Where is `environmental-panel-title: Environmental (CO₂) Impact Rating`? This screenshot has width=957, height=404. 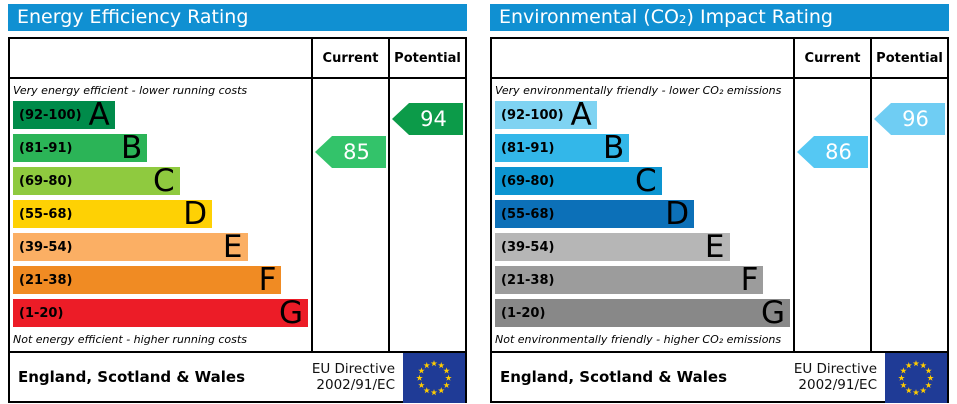
environmental-panel-title: Environmental (CO₂) Impact Rating is located at coordinates (719, 17).